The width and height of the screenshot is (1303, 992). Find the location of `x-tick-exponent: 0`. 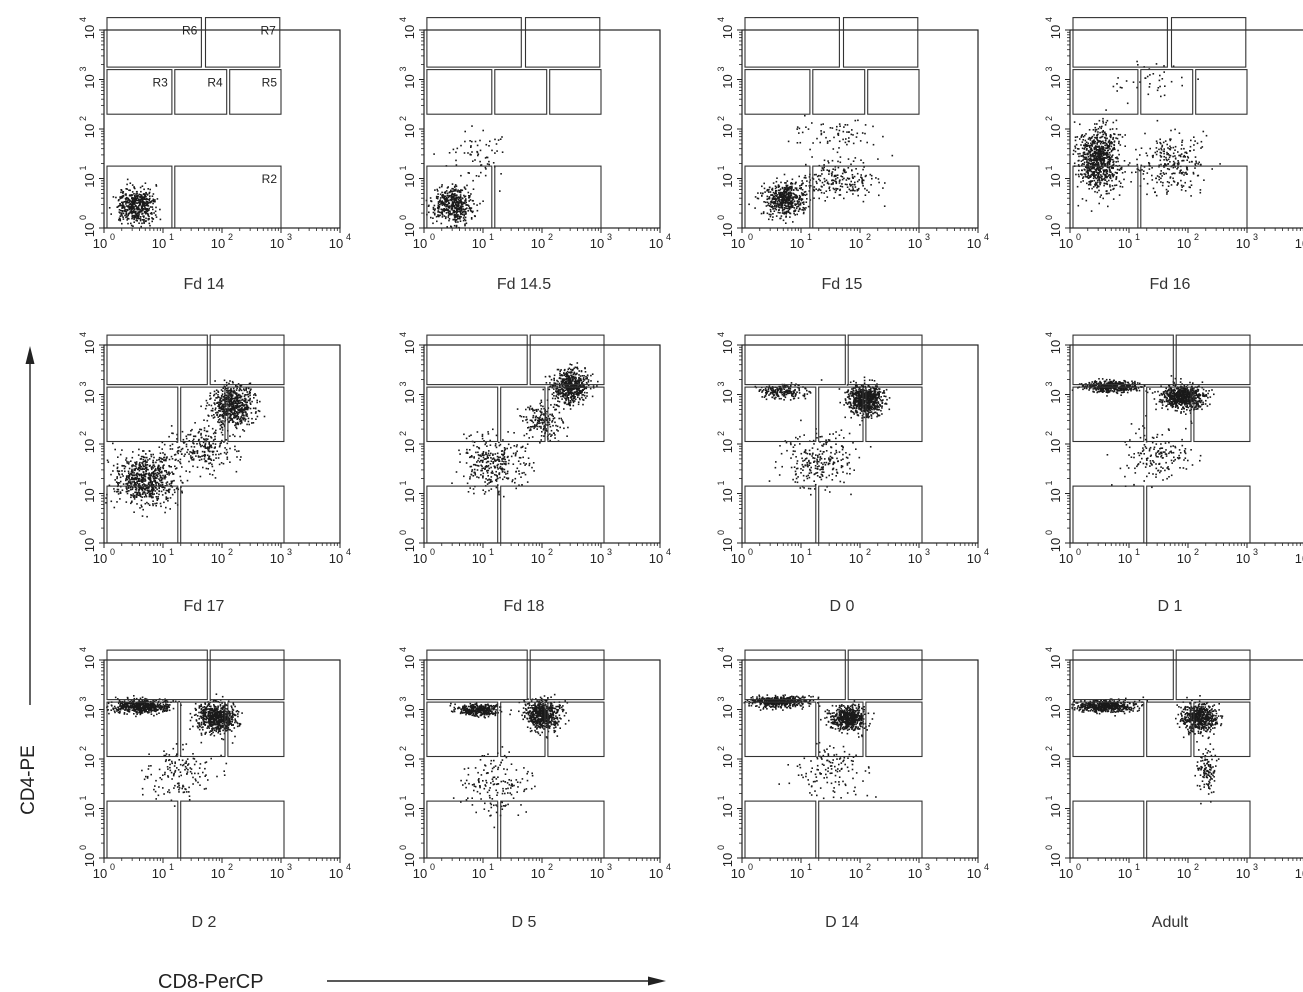

x-tick-exponent: 0 is located at coordinates (112, 552).